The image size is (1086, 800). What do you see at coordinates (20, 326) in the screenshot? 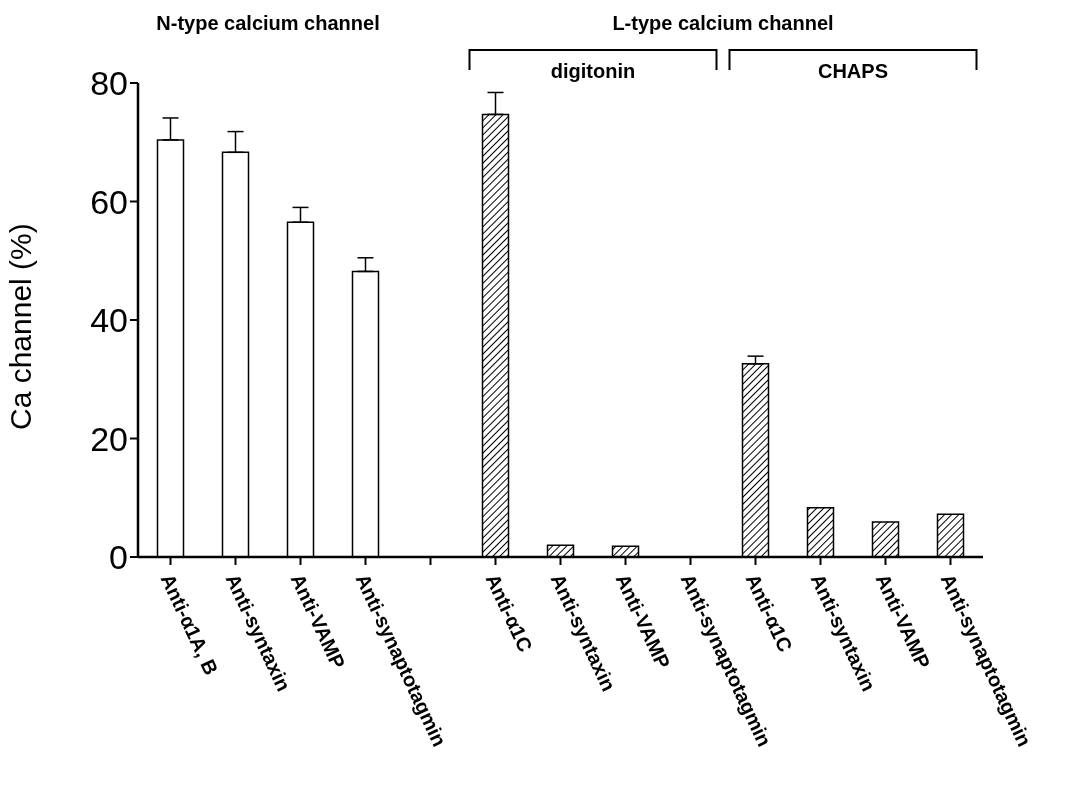
I see `y-axis-title: Ca channel (%)` at bounding box center [20, 326].